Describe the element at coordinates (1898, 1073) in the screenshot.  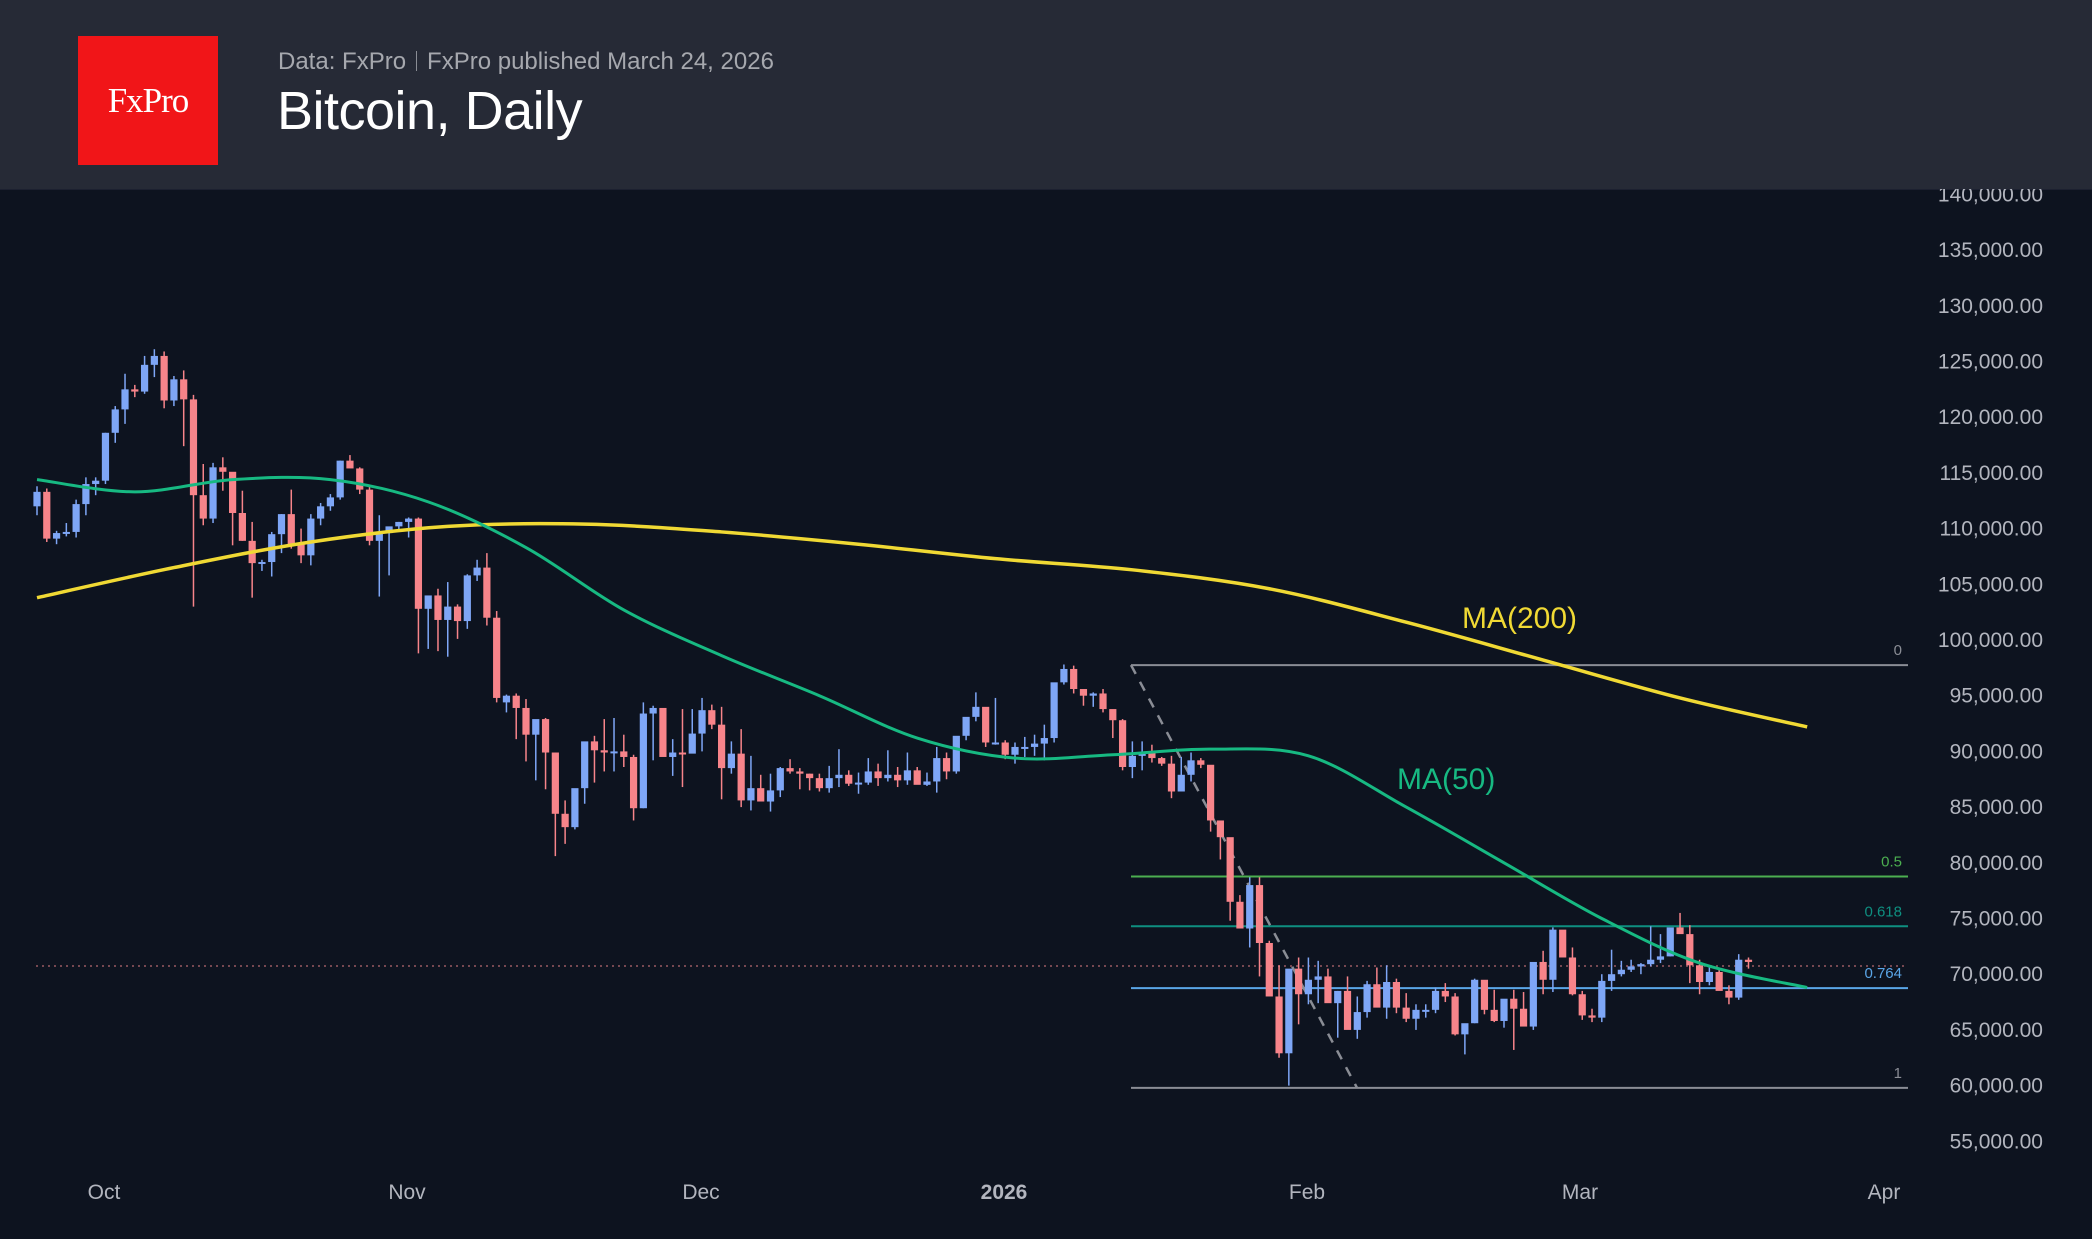
I see `fib-level-label: 1` at that location.